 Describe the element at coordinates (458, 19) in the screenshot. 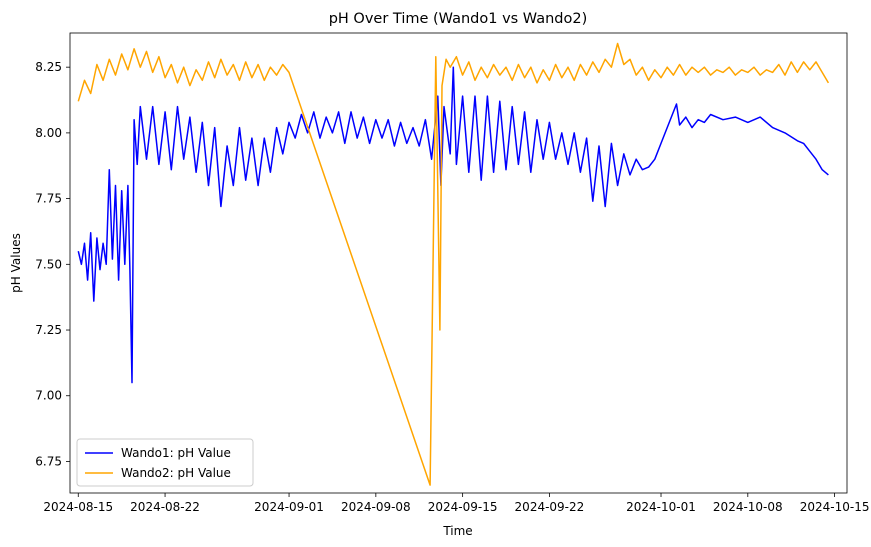

I see `chart-title: pH Over Time (Wando1 vs Wando2)` at that location.